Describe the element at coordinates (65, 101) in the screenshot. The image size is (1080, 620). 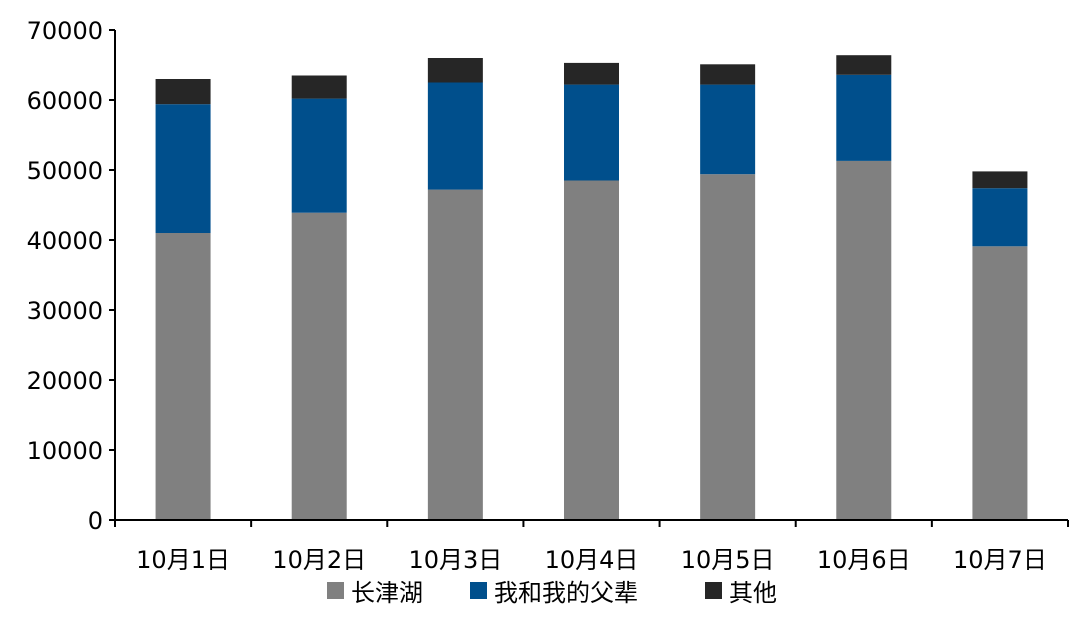
I see `y-tick-label: 60000` at that location.